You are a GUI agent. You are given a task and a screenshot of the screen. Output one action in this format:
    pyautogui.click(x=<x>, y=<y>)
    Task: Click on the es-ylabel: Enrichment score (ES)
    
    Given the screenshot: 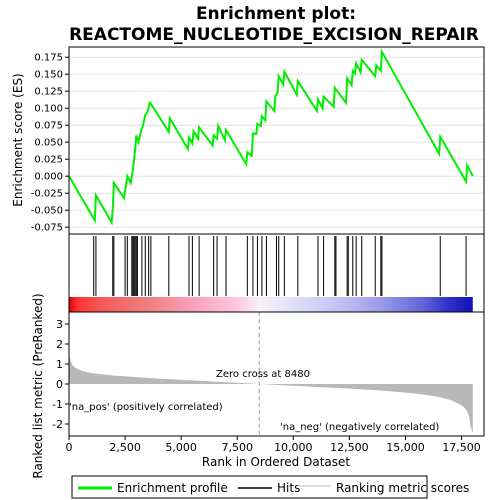 What is the action you would take?
    pyautogui.click(x=18, y=139)
    